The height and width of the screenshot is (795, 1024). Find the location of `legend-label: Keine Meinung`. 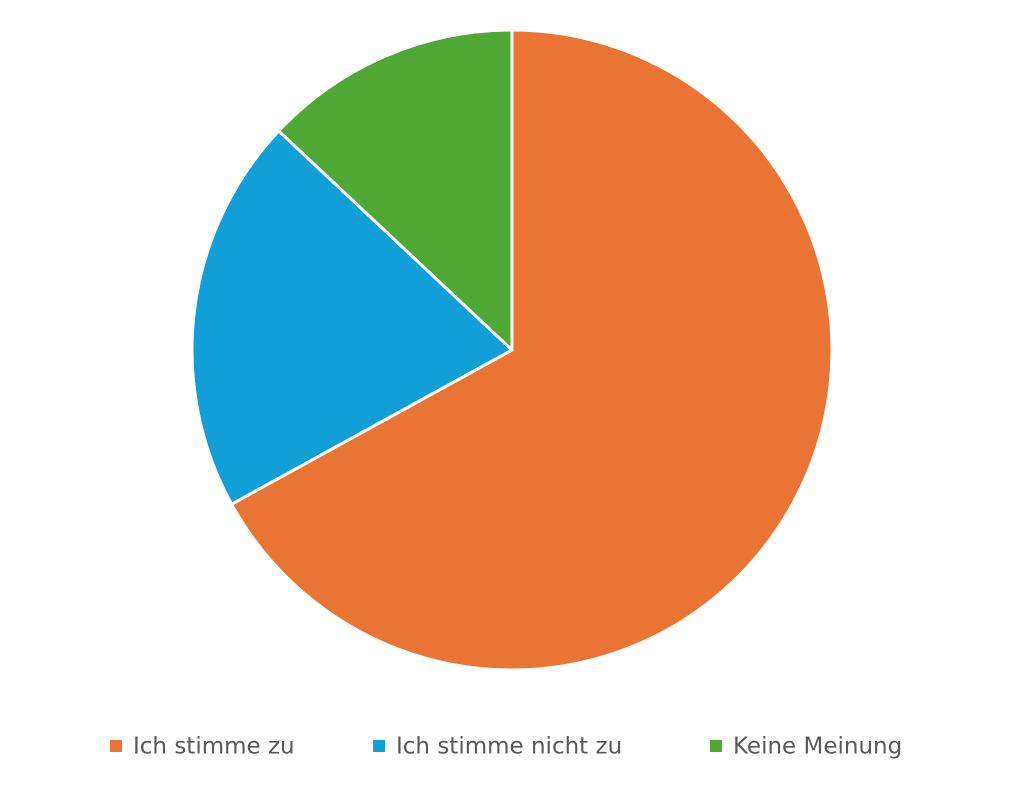

legend-label: Keine Meinung is located at coordinates (817, 747).